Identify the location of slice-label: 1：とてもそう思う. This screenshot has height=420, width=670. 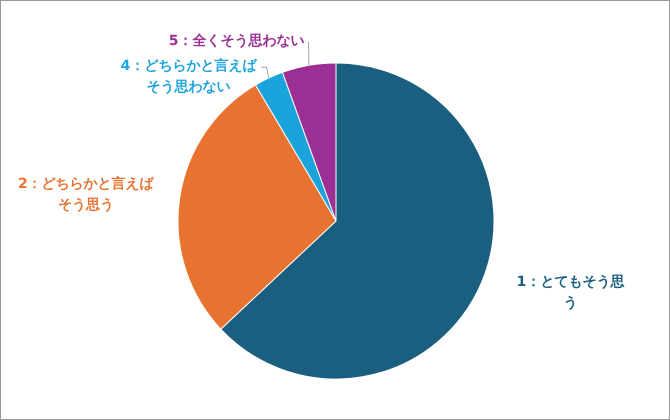
(571, 293).